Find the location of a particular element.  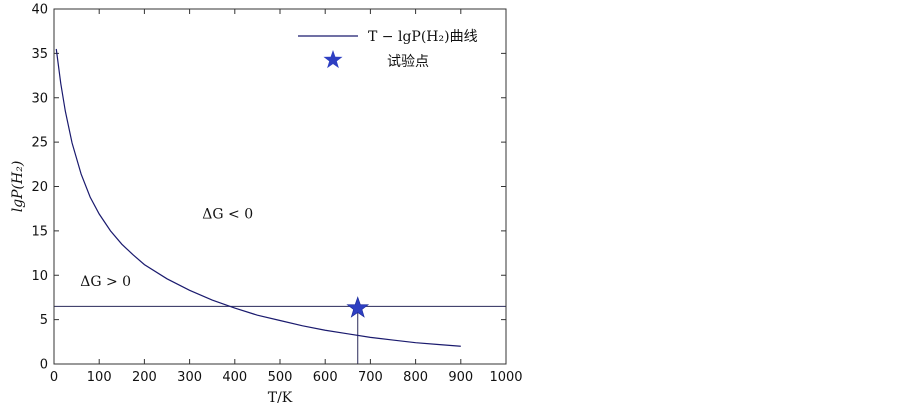

x-tick-label: 0 is located at coordinates (54, 377).